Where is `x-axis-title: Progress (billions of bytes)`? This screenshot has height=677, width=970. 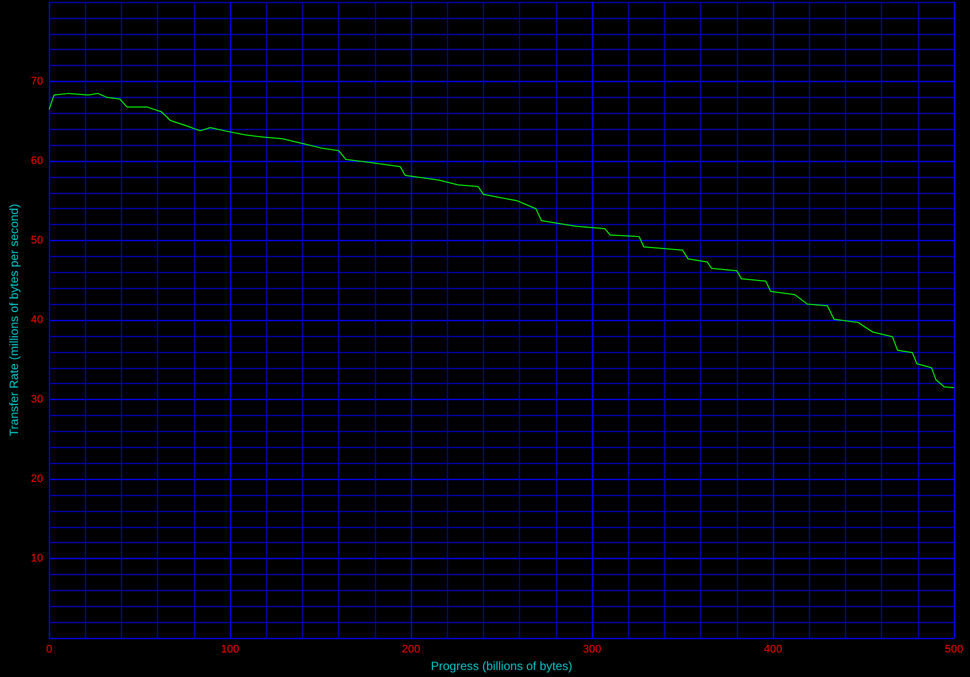 x-axis-title: Progress (billions of bytes) is located at coordinates (501, 666).